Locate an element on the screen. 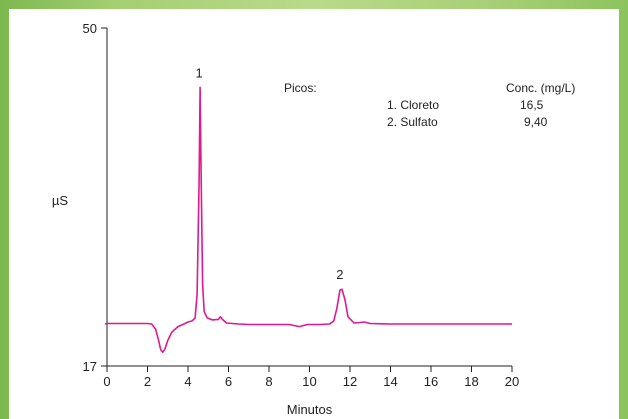 Image resolution: width=628 pixels, height=419 pixels. x-tick-label: 16 is located at coordinates (431, 381).